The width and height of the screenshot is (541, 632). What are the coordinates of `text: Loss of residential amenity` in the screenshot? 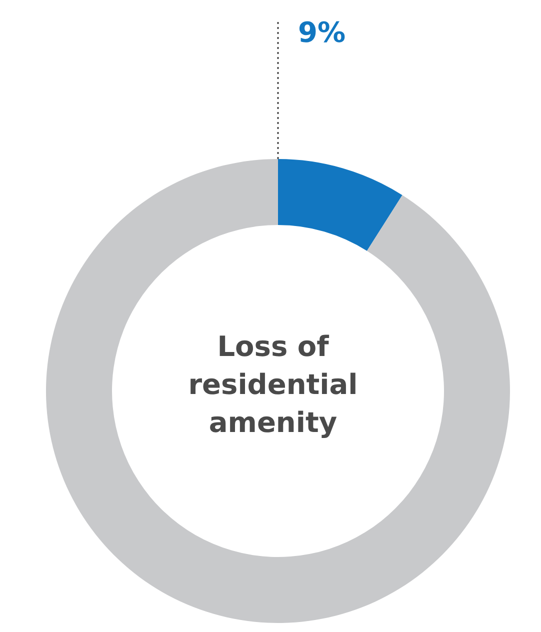 It's located at (273, 385).